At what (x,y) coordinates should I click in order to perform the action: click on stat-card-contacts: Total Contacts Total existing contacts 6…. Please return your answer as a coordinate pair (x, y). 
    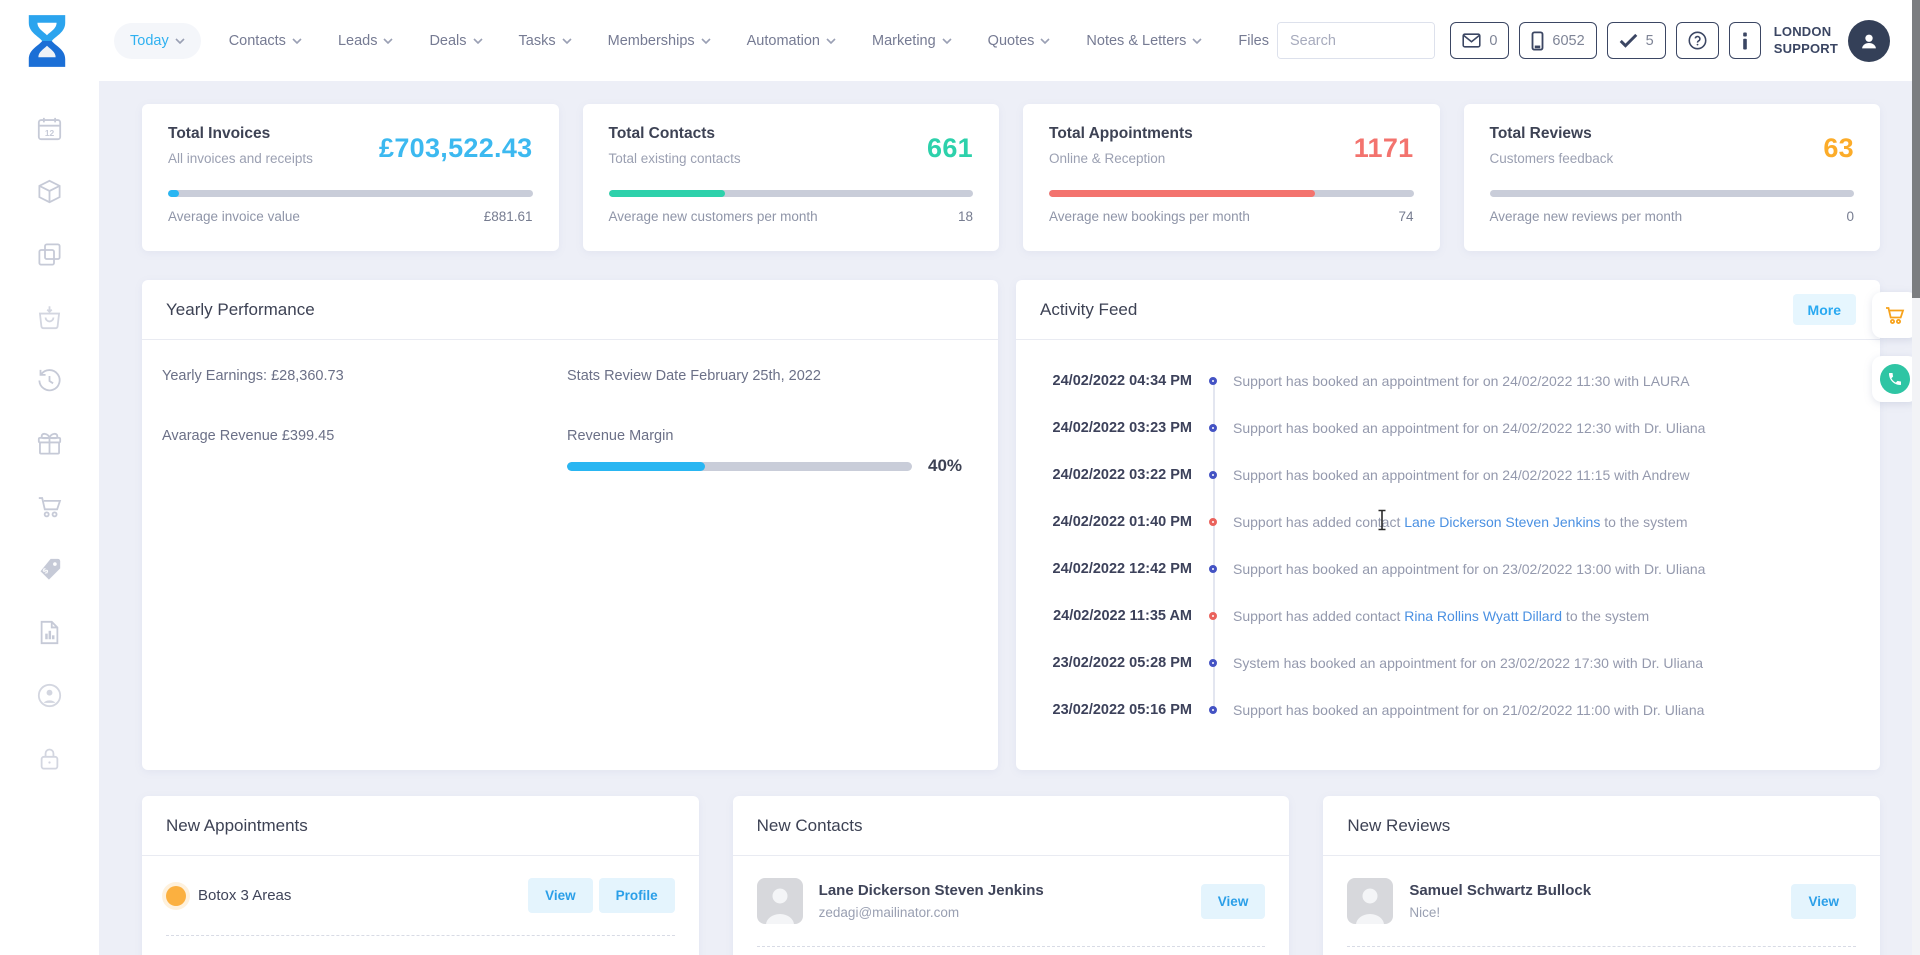
    Looking at the image, I should click on (790, 177).